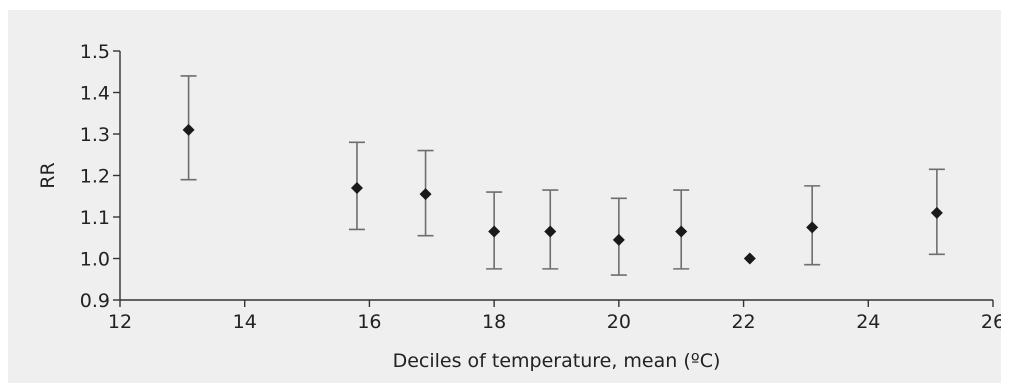  What do you see at coordinates (991, 322) in the screenshot?
I see `x-tick-label: 26` at bounding box center [991, 322].